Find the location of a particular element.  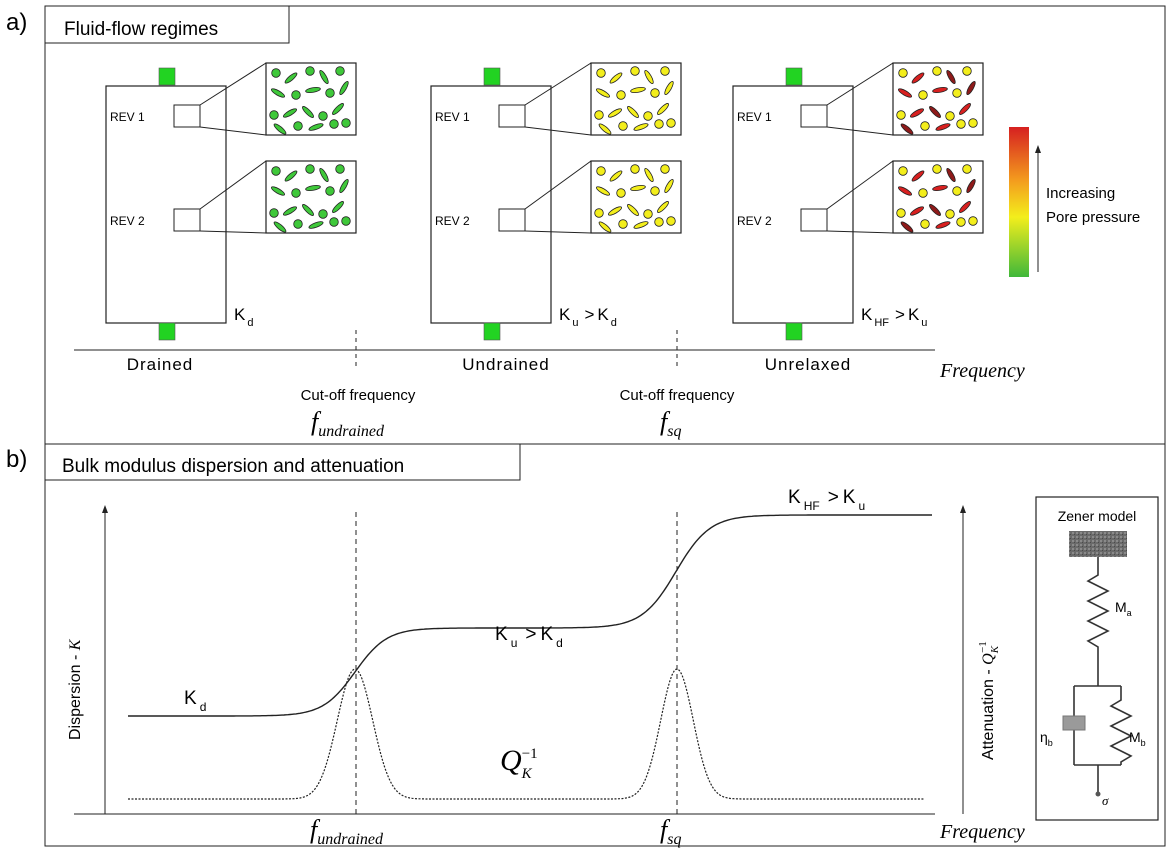

panel-a-tag: a) is located at coordinates (16, 22).